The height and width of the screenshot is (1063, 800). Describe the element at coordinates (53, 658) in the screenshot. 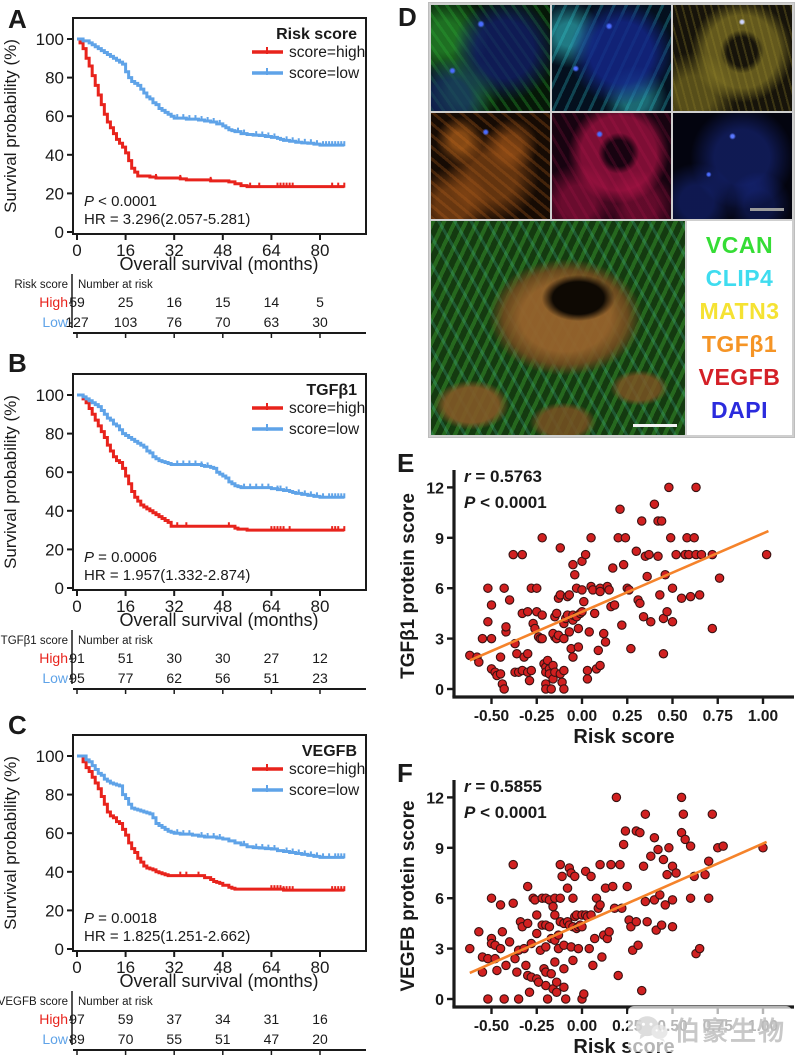

I see `svg-text: High` at that location.